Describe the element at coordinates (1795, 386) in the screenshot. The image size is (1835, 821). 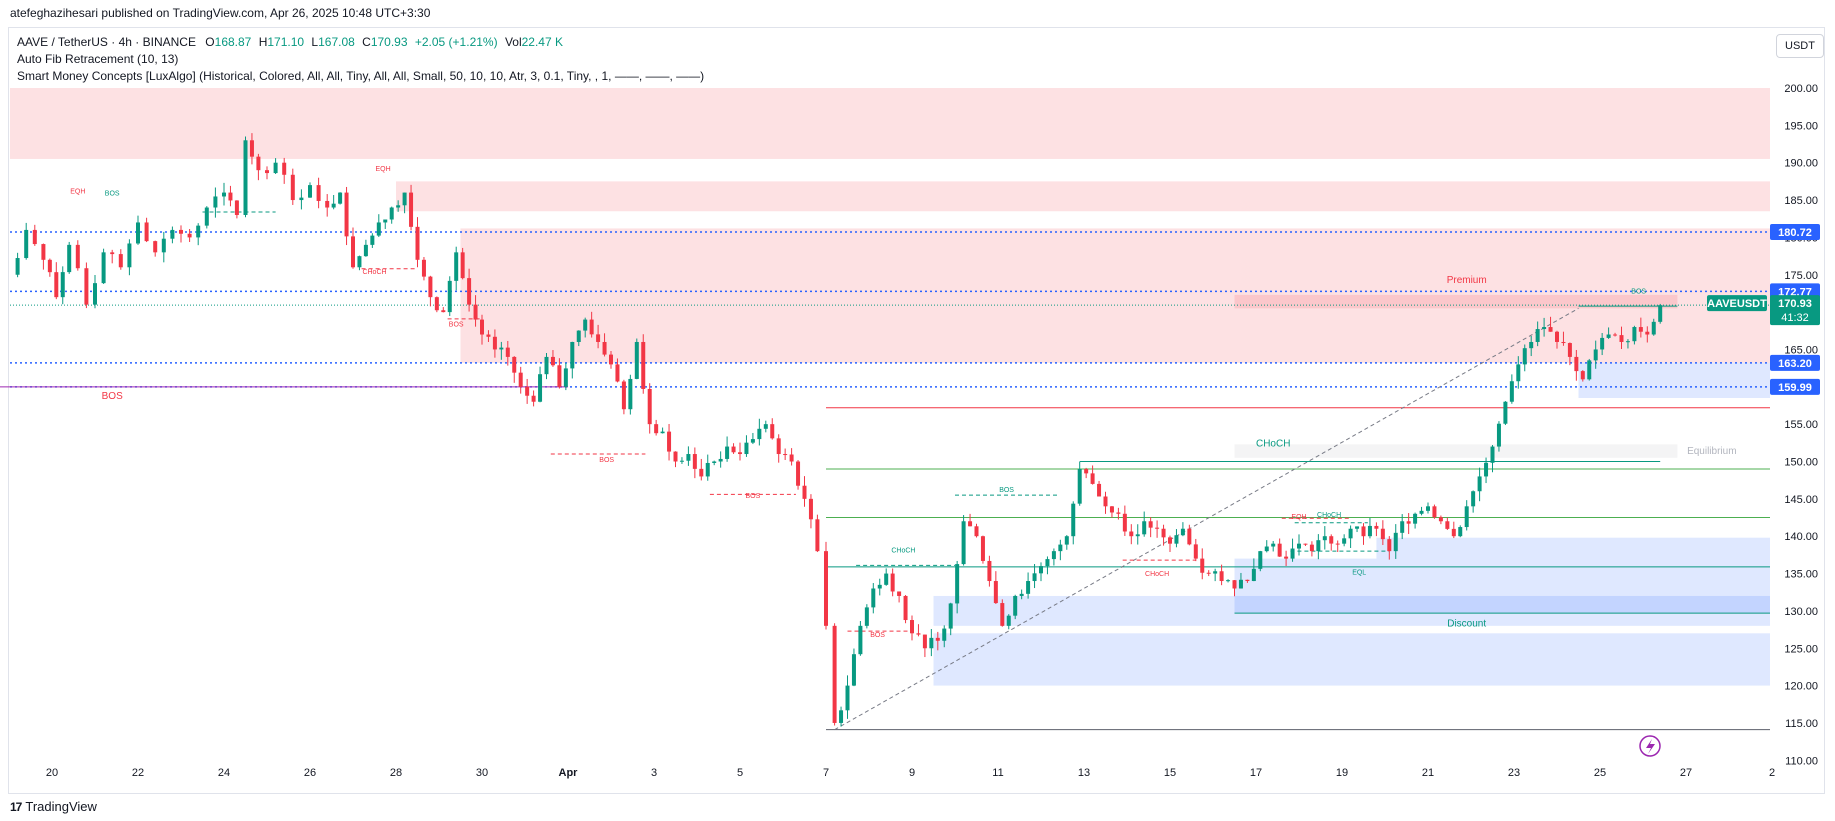
I see `price-level-badge: 159.99` at that location.